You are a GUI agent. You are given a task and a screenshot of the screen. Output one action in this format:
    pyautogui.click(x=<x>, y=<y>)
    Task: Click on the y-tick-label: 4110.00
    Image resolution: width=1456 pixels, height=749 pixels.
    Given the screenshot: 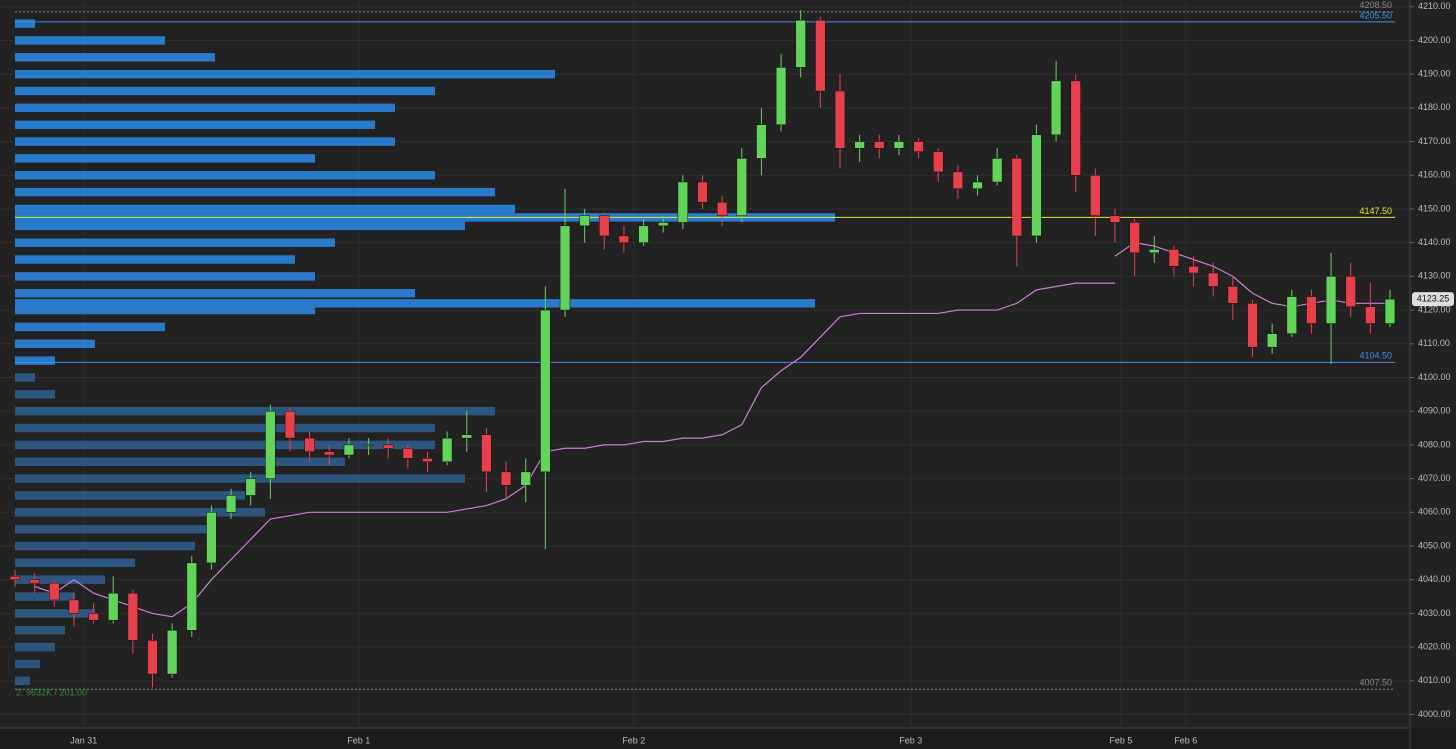 What is the action you would take?
    pyautogui.click(x=1434, y=343)
    